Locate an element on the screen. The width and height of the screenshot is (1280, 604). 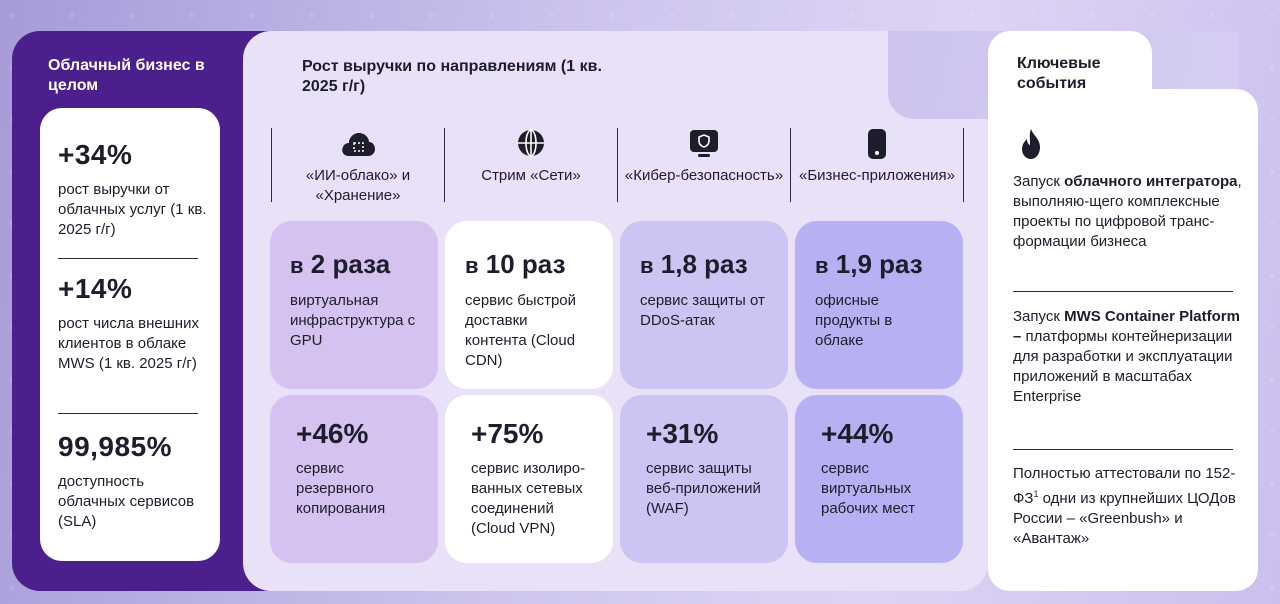
tile-office: в 1,9 раз офисные продукты в облаке is located at coordinates (879, 305).